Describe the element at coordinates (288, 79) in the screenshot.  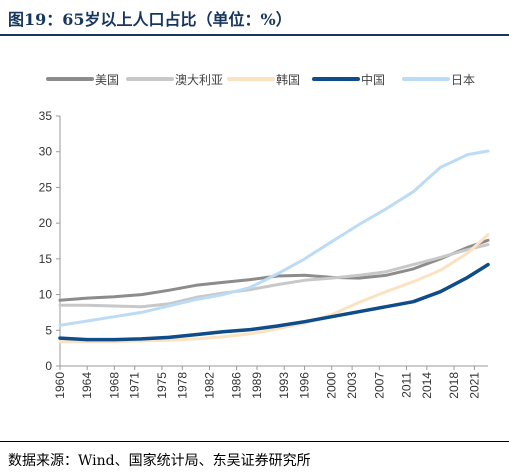
I see `legend-label-2: 韩国` at that location.